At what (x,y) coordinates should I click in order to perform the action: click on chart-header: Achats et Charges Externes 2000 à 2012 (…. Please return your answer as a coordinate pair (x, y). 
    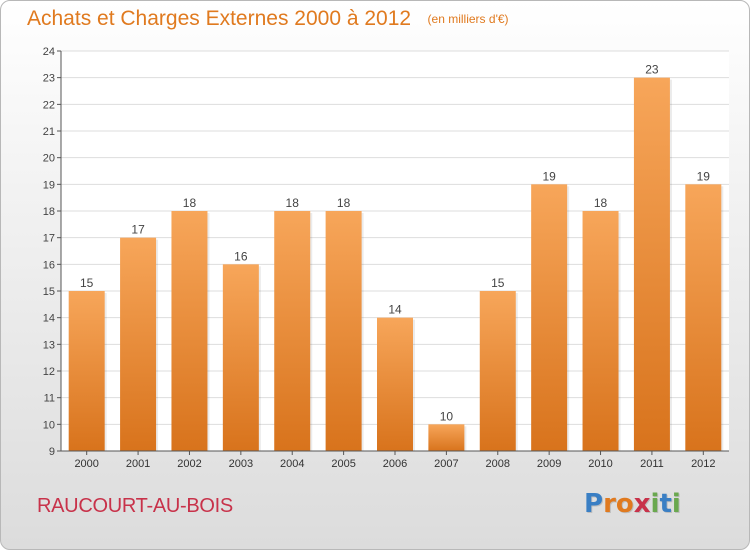
    Looking at the image, I should click on (268, 19).